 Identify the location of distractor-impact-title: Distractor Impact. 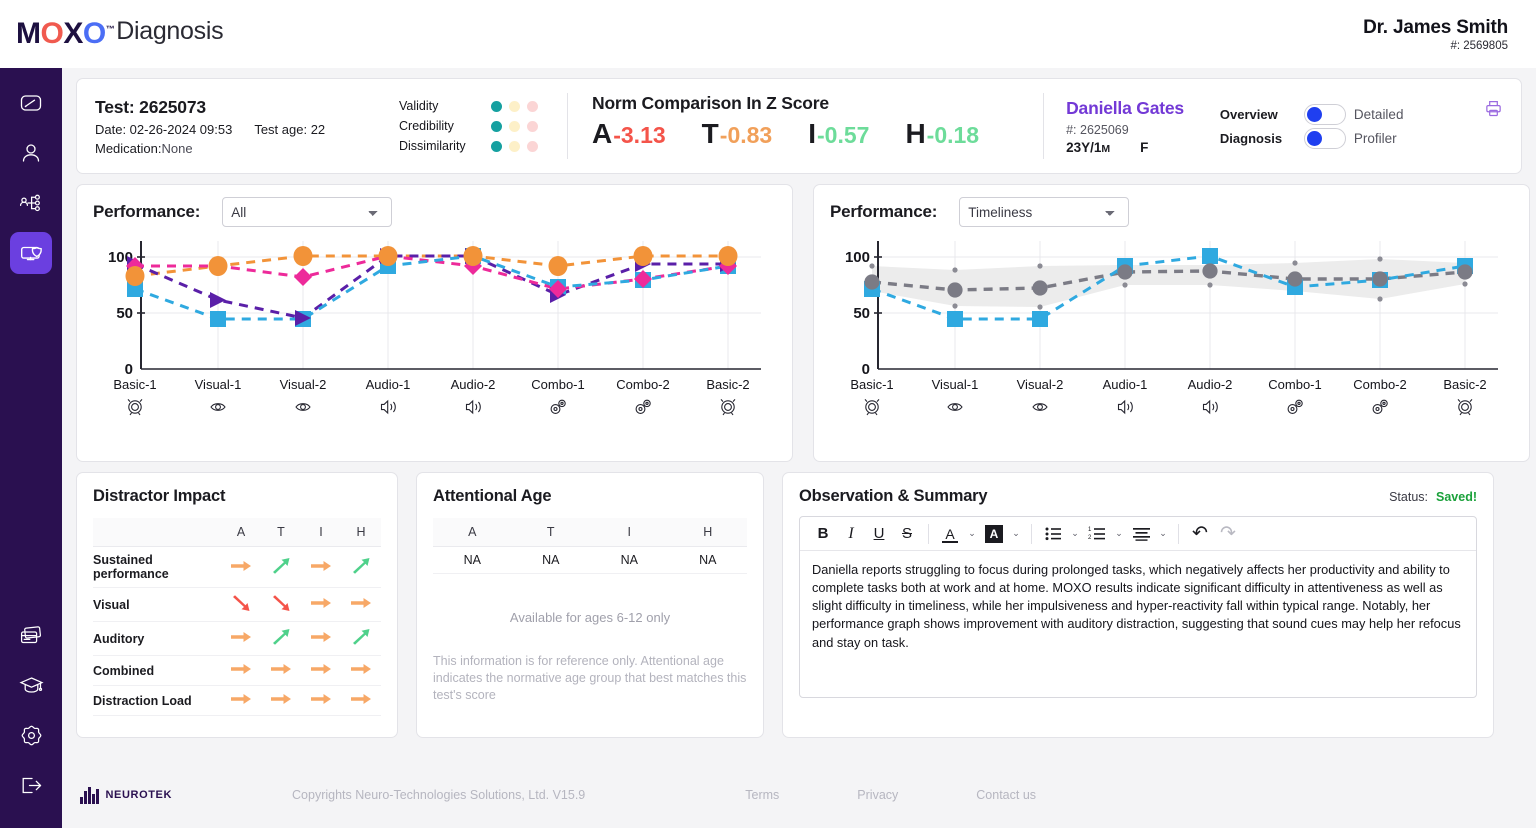
(159, 496).